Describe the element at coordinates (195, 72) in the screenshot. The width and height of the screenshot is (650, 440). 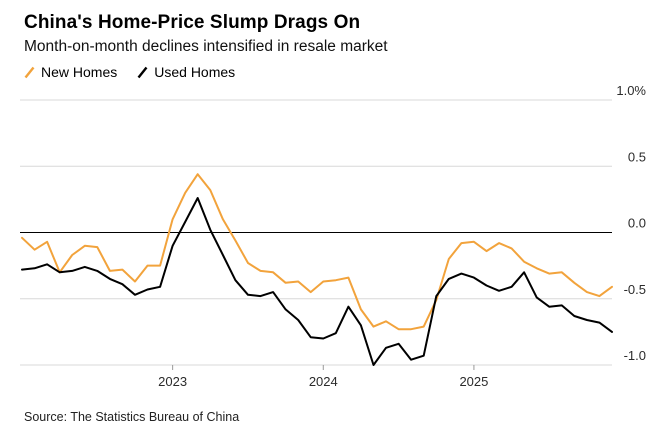
I see `legend-label-used-homes: Used Homes` at that location.